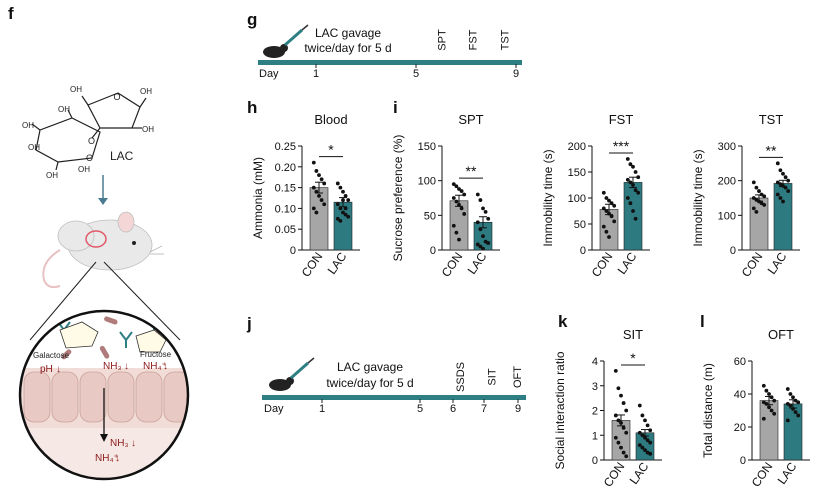  What do you see at coordinates (269, 74) in the screenshot?
I see `timeline-g-day-label: Day` at bounding box center [269, 74].